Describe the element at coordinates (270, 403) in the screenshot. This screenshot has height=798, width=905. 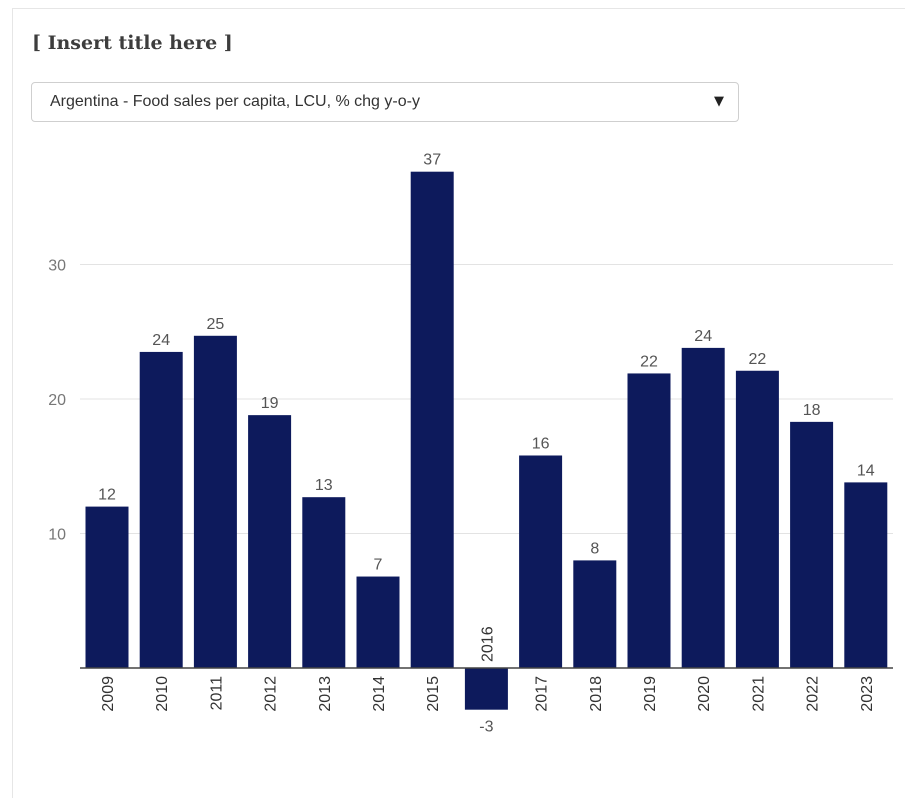
I see `data-label-2012: 19` at that location.